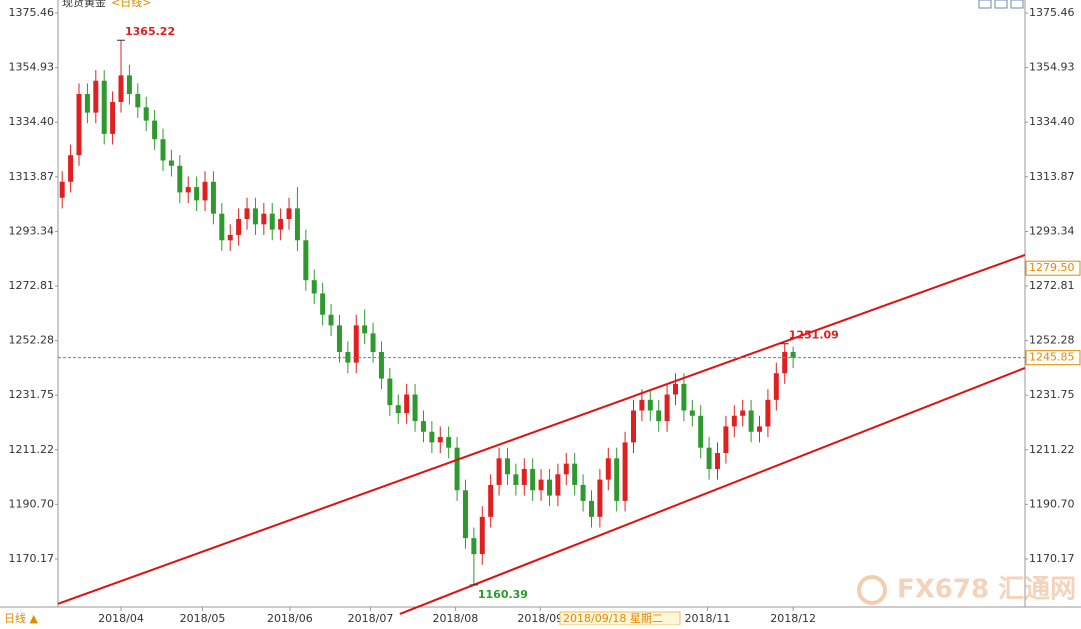 This screenshot has height=629, width=1081. I want to click on y-tick-label: 1190.70, so click(1052, 503).